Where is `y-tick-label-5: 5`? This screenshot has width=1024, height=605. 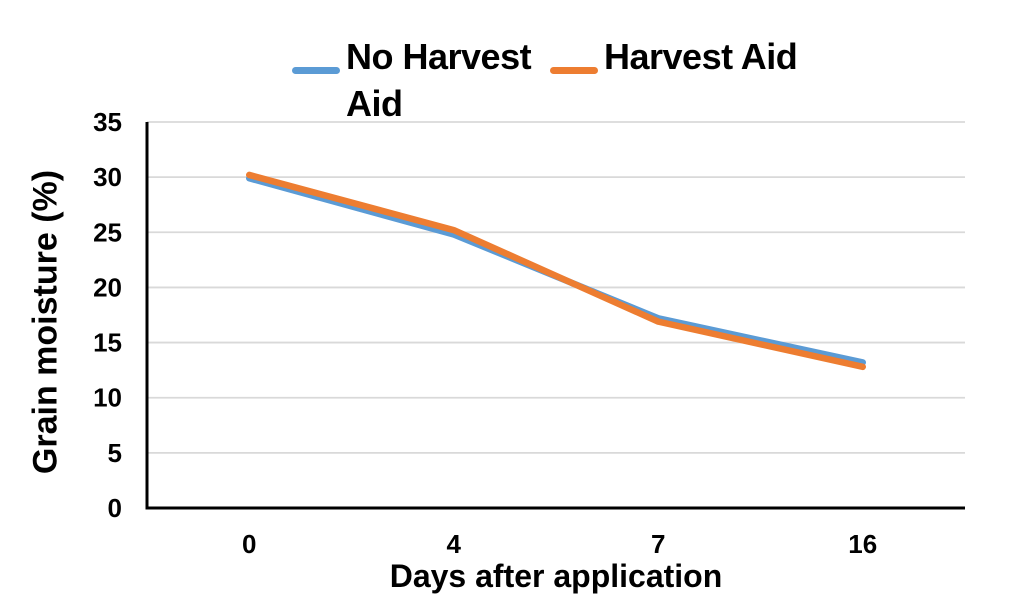
y-tick-label-5: 5 is located at coordinates (115, 453).